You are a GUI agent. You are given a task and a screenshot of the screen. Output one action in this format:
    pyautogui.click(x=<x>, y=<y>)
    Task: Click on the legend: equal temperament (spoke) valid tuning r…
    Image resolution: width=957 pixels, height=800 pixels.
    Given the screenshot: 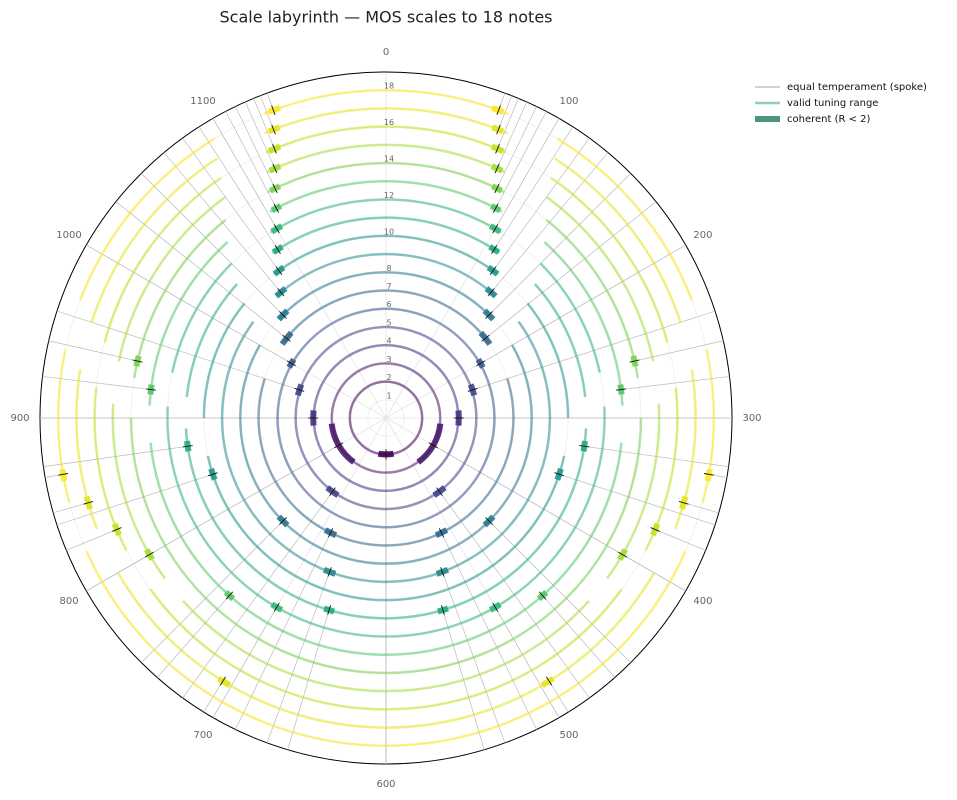 What is the action you would take?
    pyautogui.click(x=841, y=103)
    